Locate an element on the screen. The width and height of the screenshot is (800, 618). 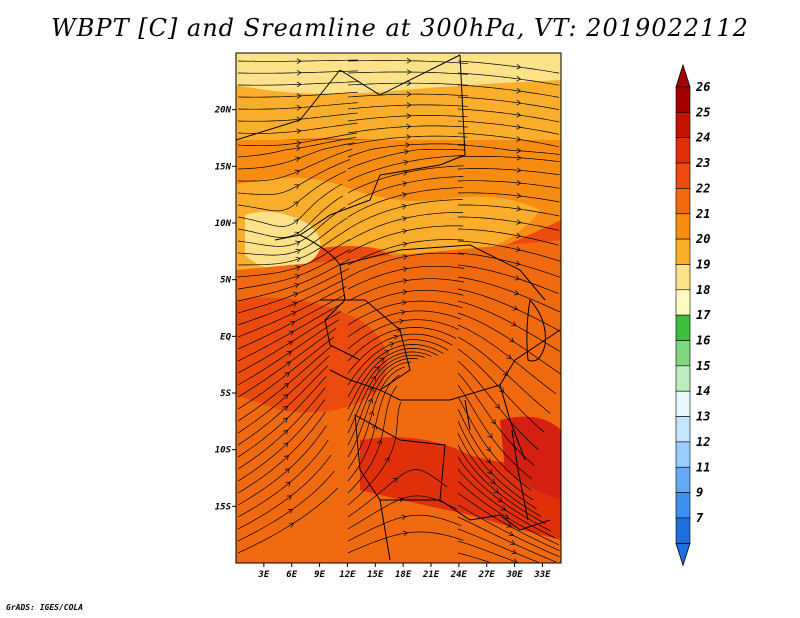
field-southern-warm is located at coordinates (460, 488).